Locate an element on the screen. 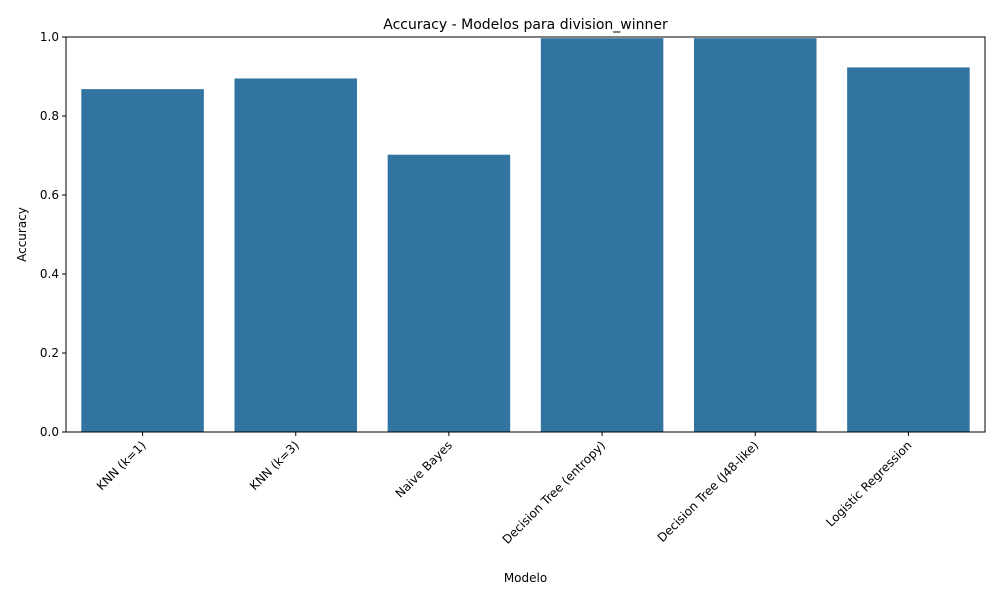 This screenshot has width=1000, height=600. y-tick-label: 0.2 is located at coordinates (49, 353).